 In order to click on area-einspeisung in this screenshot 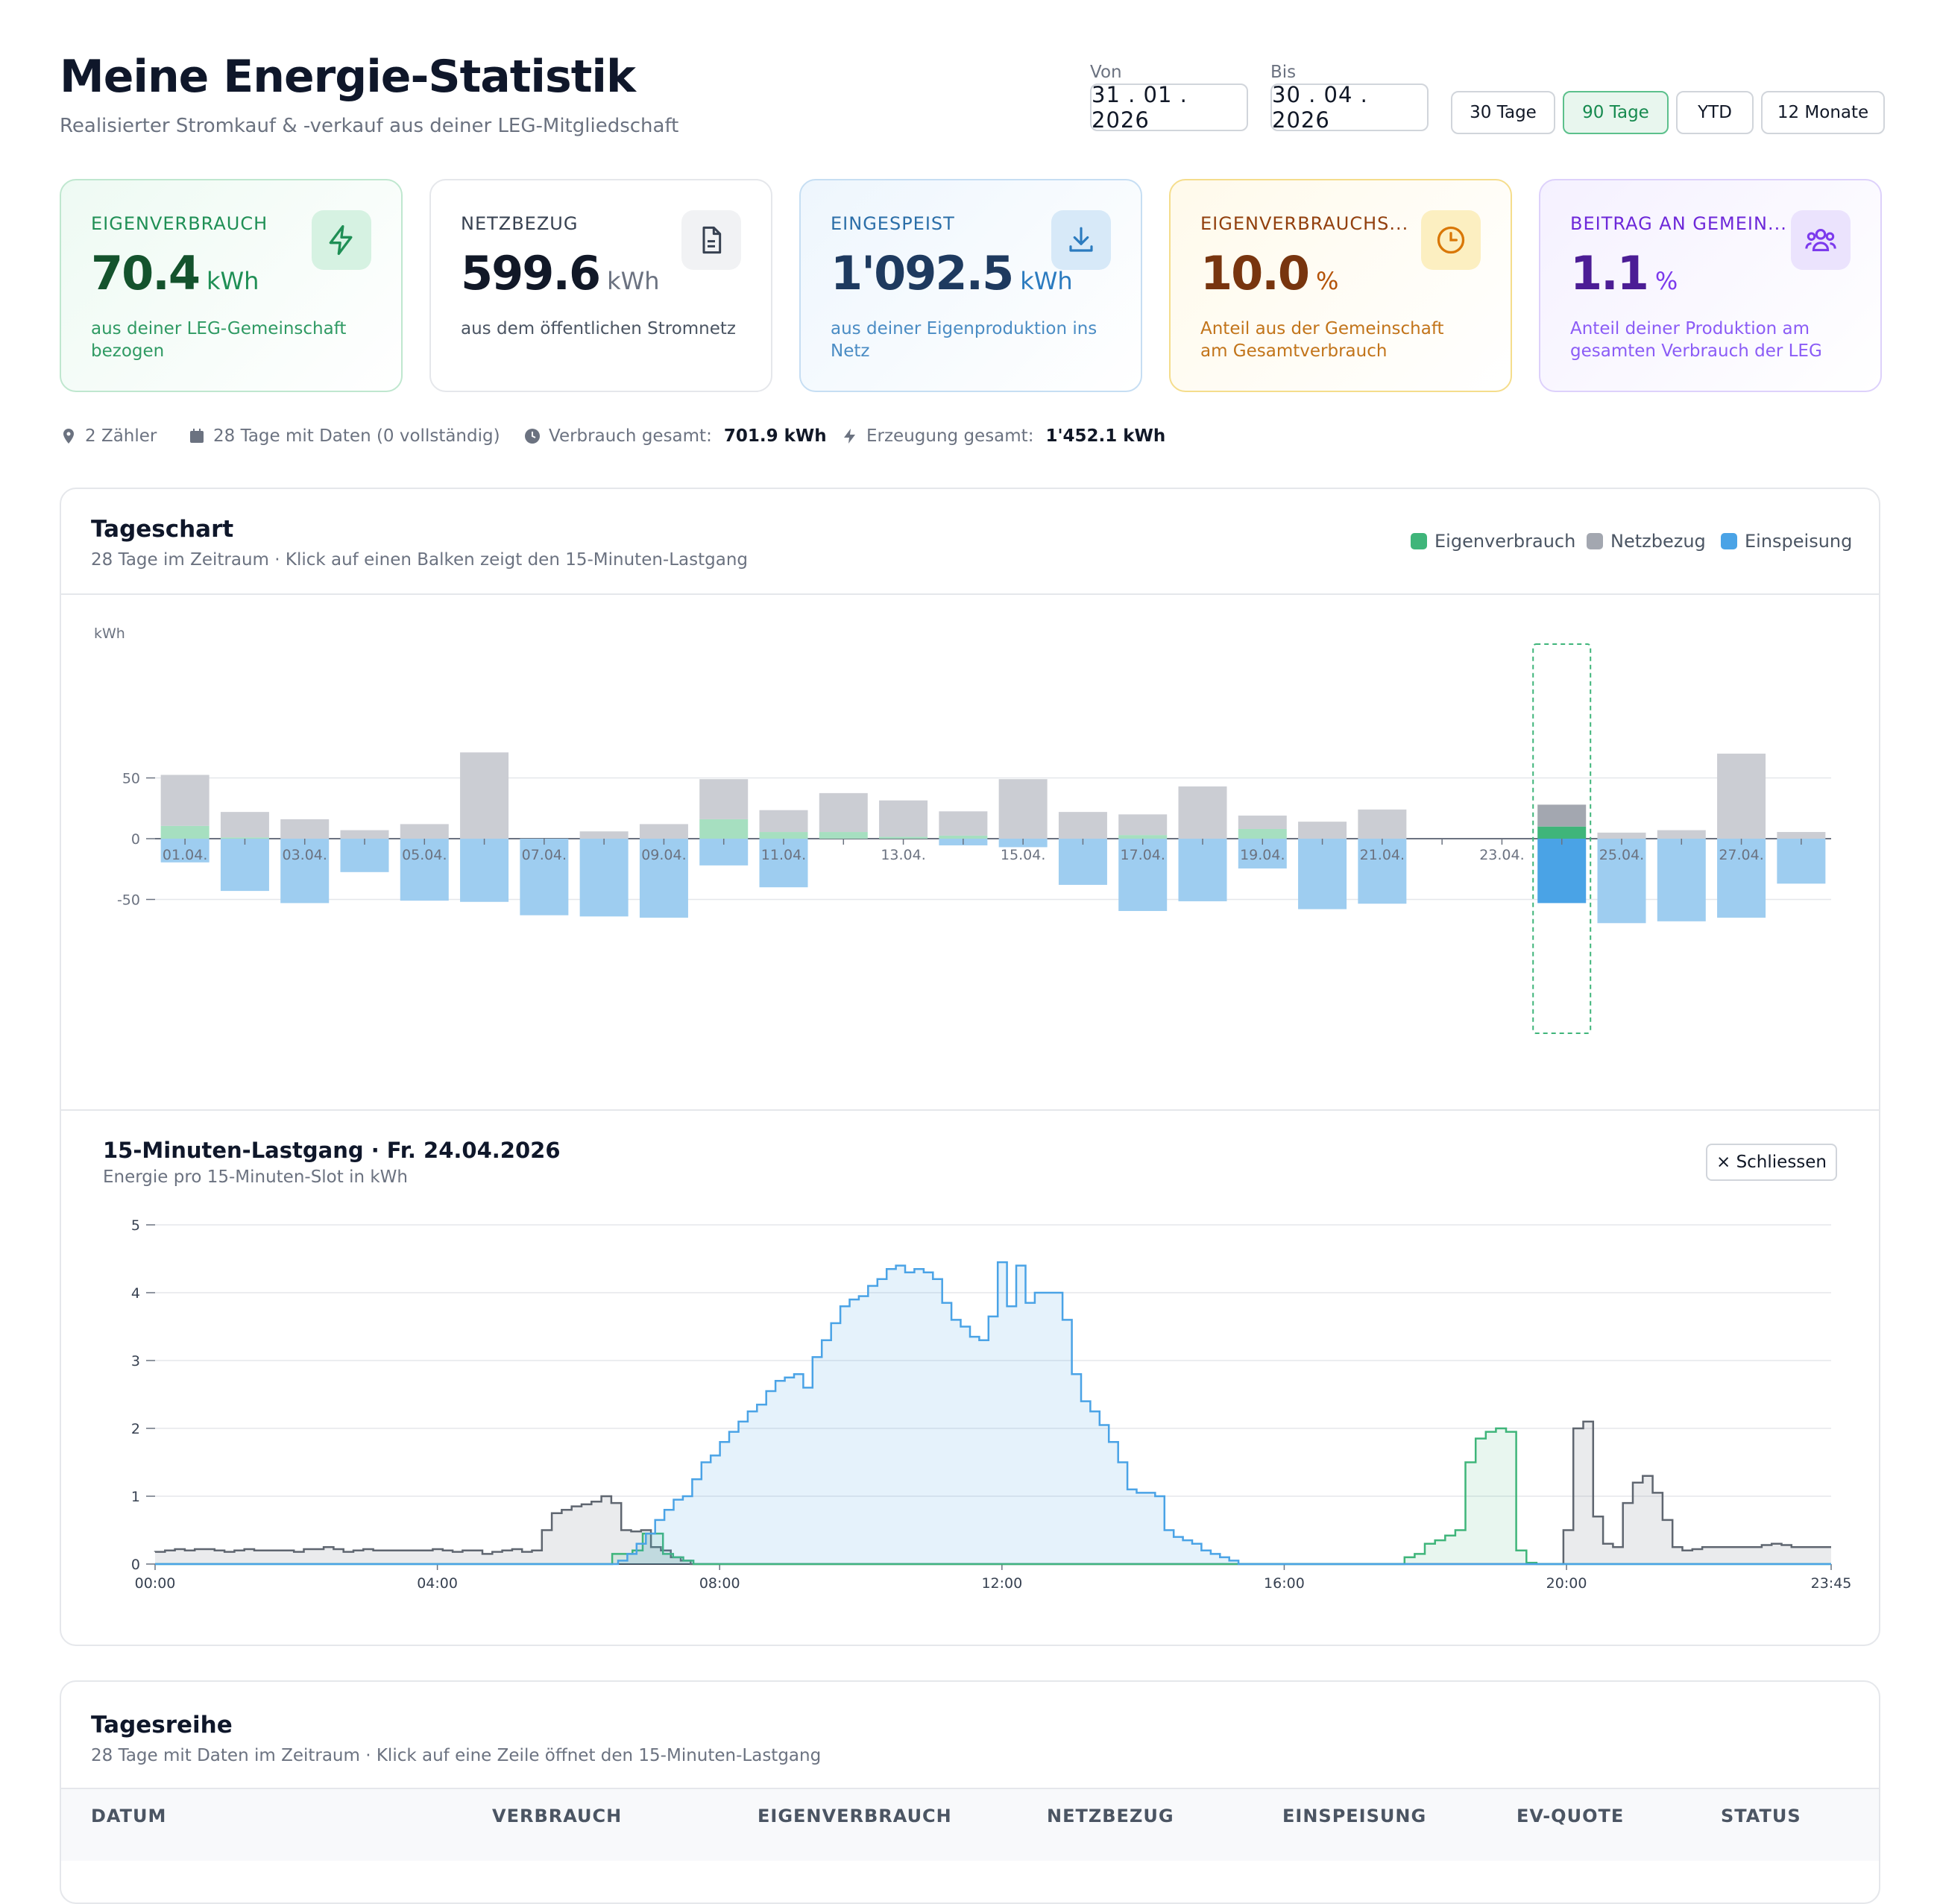, I will do `click(993, 1413)`.